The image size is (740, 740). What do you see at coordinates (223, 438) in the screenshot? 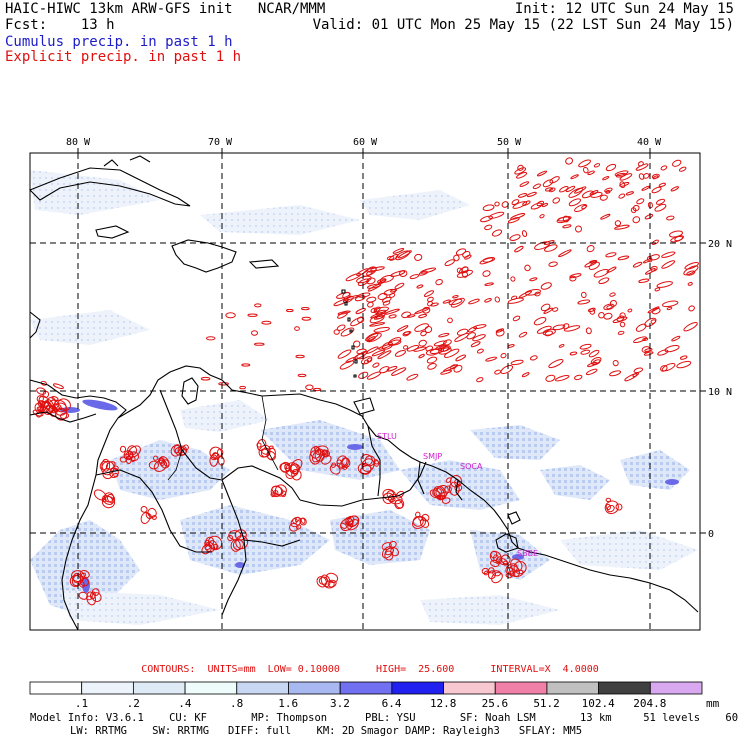
I see `country-borders` at bounding box center [223, 438].